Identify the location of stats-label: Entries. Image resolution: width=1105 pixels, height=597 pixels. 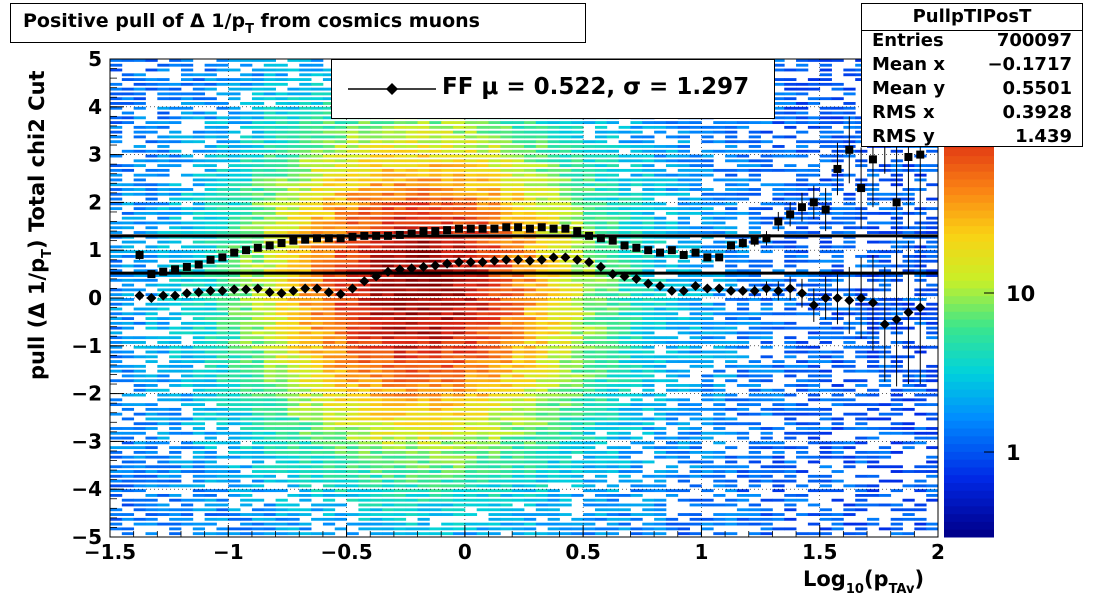
(908, 40).